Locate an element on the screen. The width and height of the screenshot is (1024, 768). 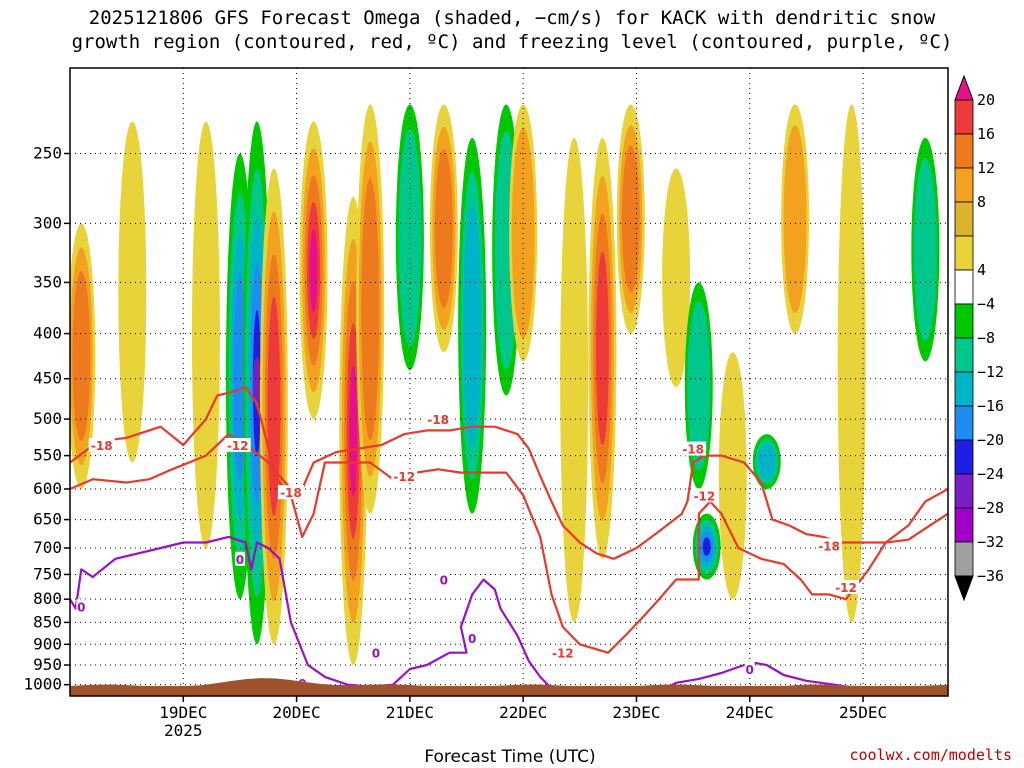
y-tick-label-700: 700 is located at coordinates (47, 547).